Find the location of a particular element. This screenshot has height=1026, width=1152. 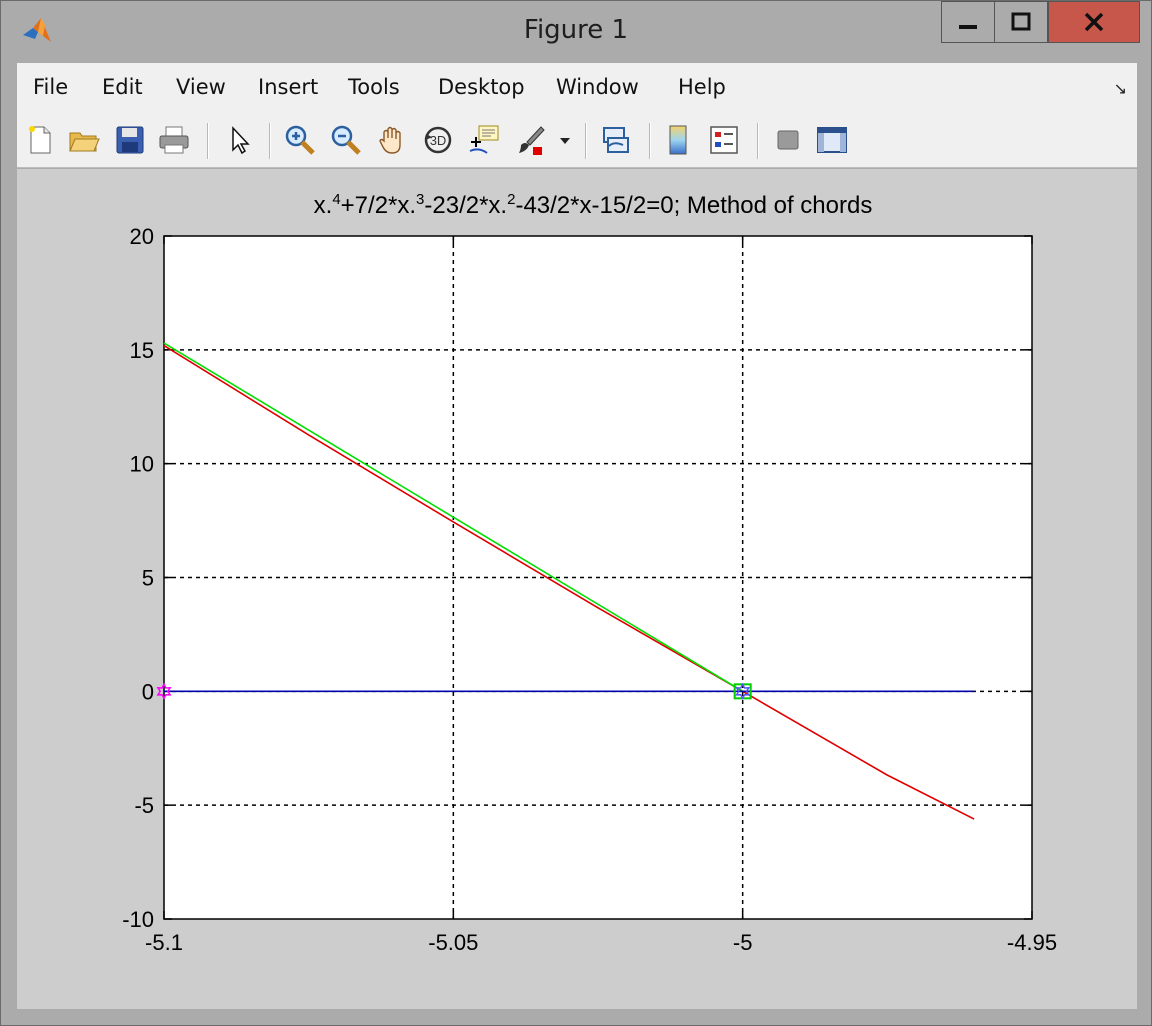

insert-legend-icon is located at coordinates (724, 140).